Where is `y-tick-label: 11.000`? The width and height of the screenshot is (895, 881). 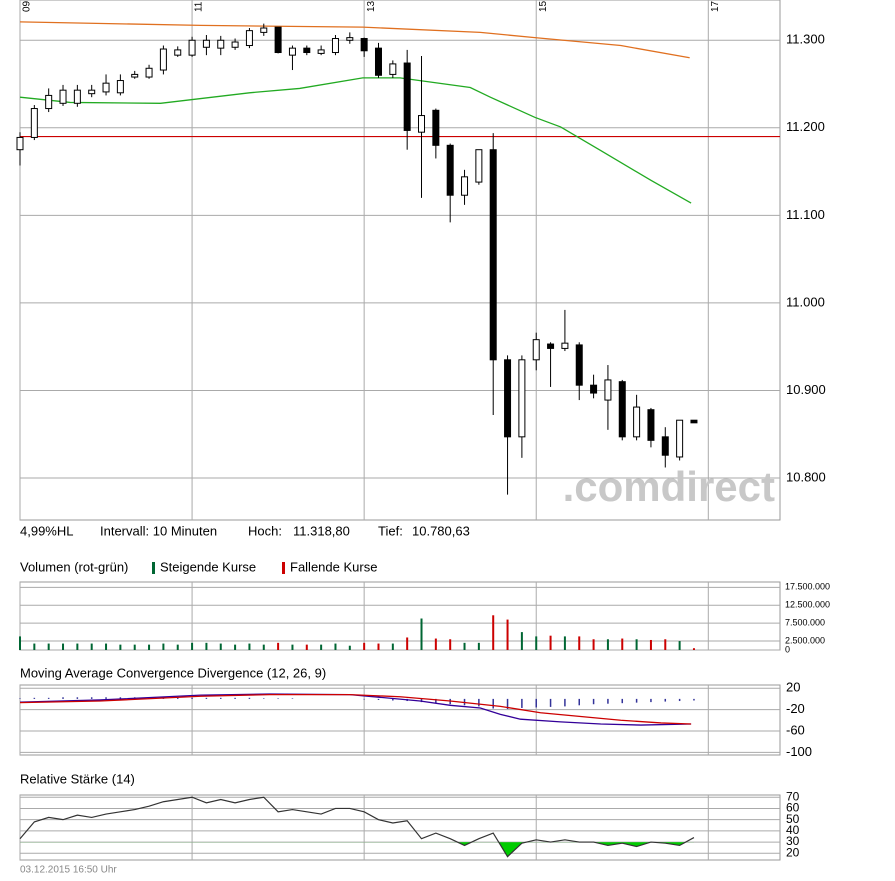
y-tick-label: 11.000 is located at coordinates (805, 301).